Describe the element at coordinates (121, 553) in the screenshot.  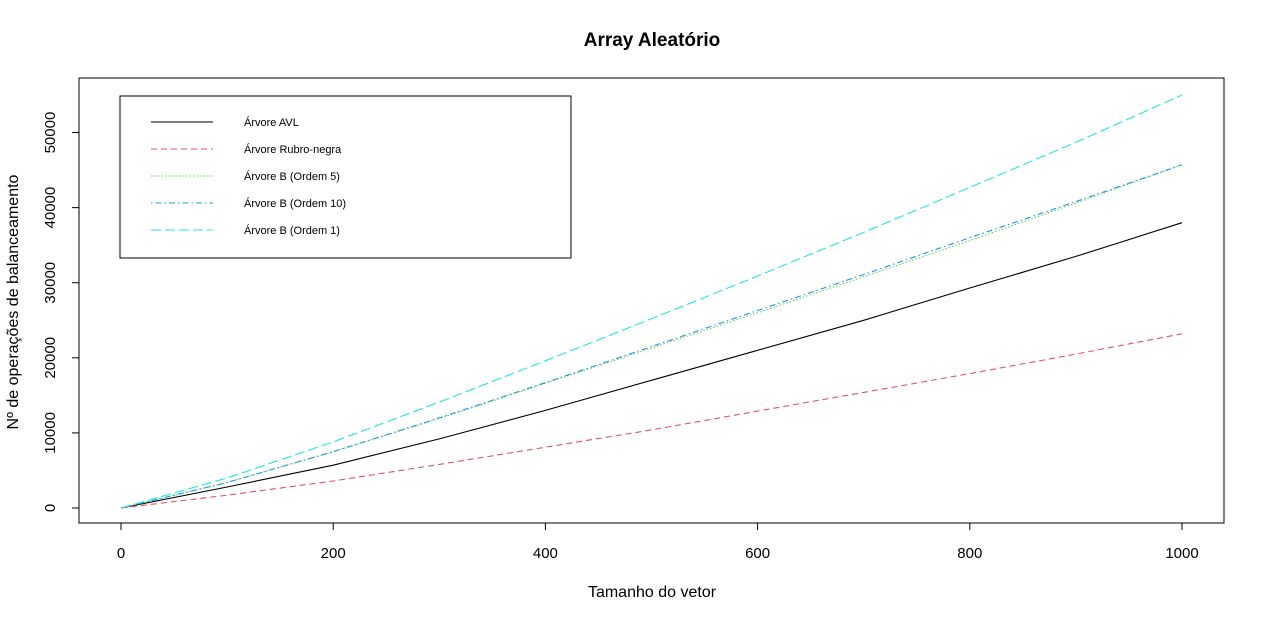
I see `x-tick-label: 0` at that location.